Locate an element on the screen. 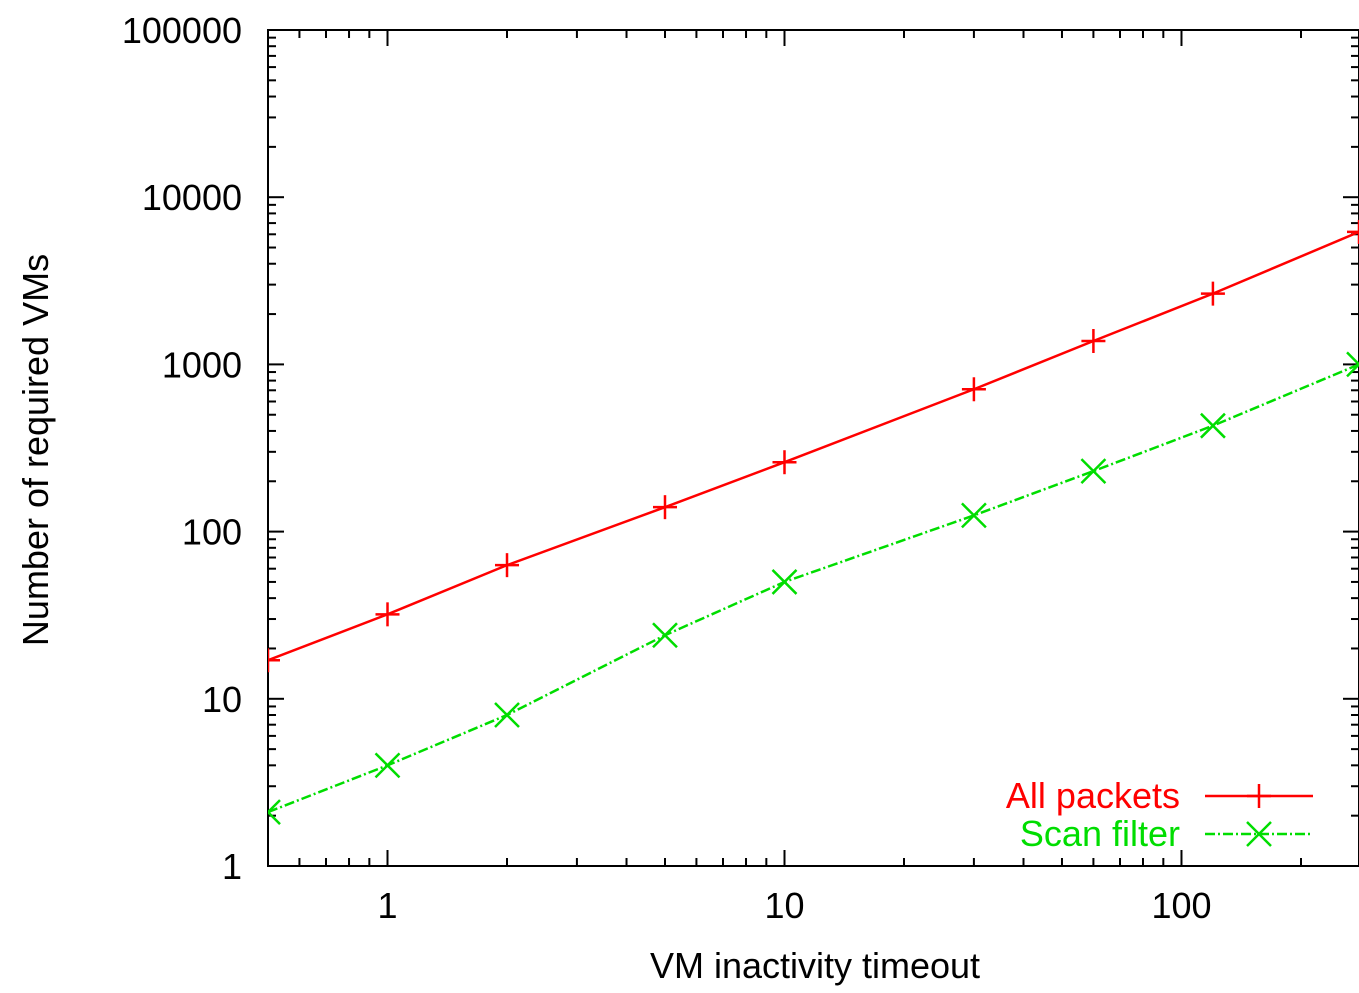 The height and width of the screenshot is (993, 1359). y-tick-label: 100000 is located at coordinates (182, 30).